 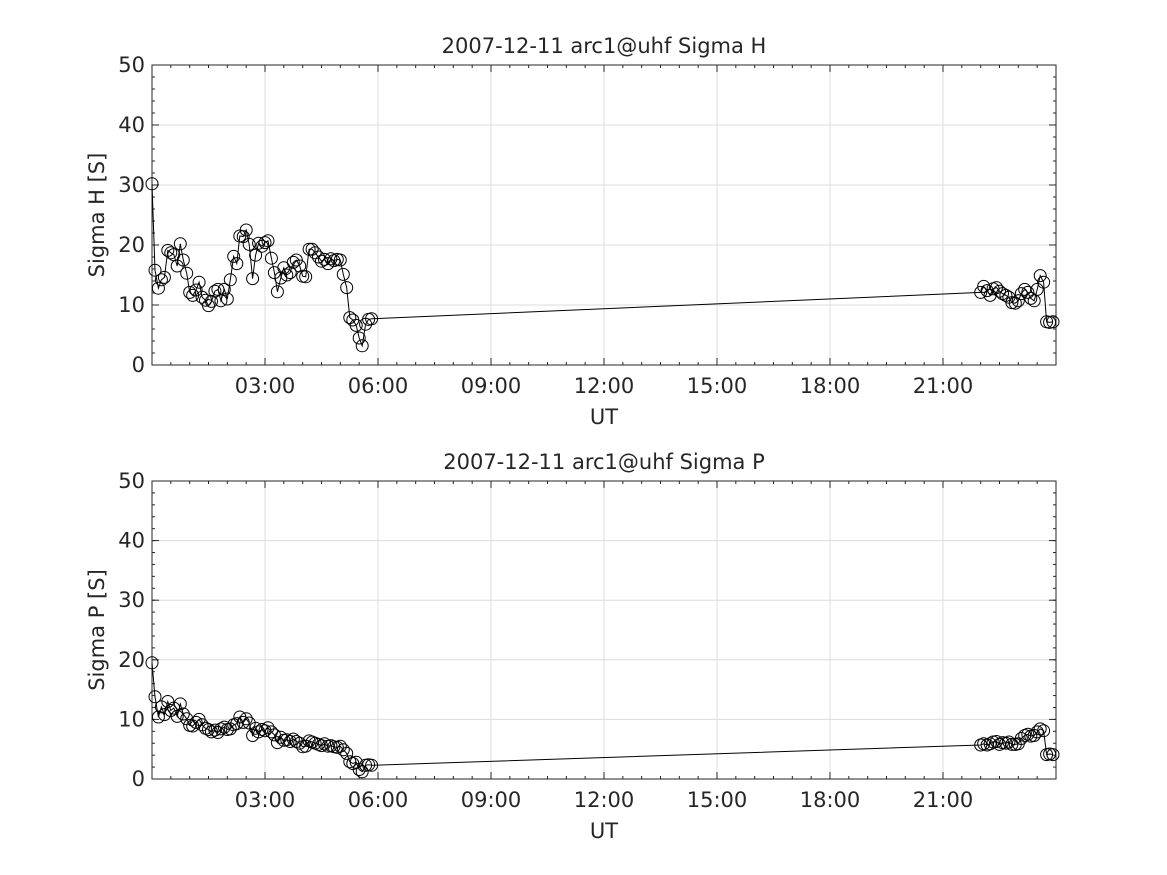 I want to click on y-axis-label: Sigma H [S], so click(x=97, y=215).